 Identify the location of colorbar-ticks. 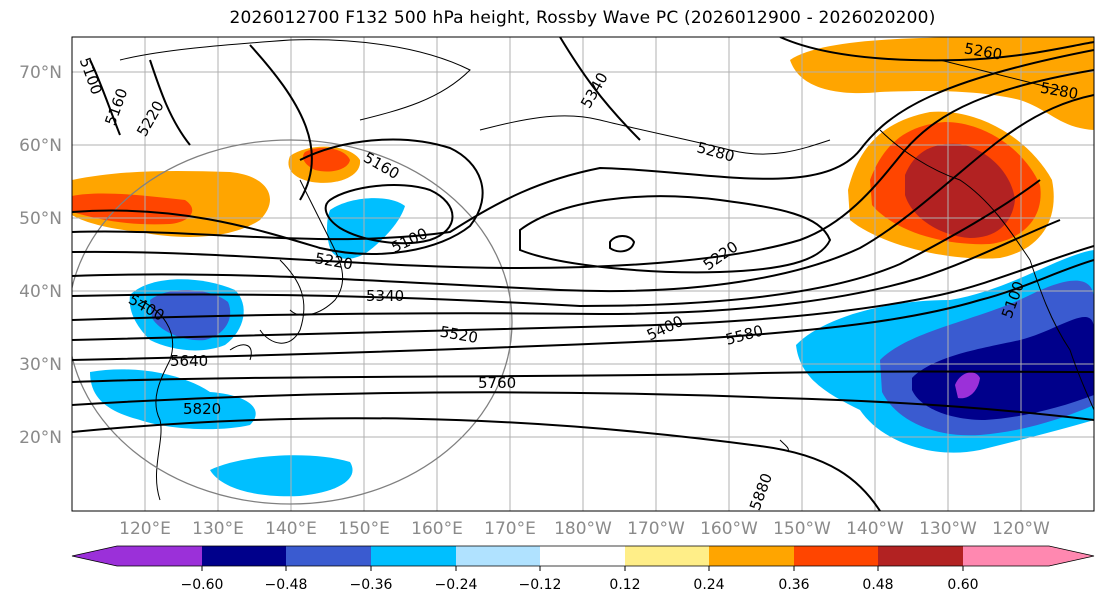
(582, 568).